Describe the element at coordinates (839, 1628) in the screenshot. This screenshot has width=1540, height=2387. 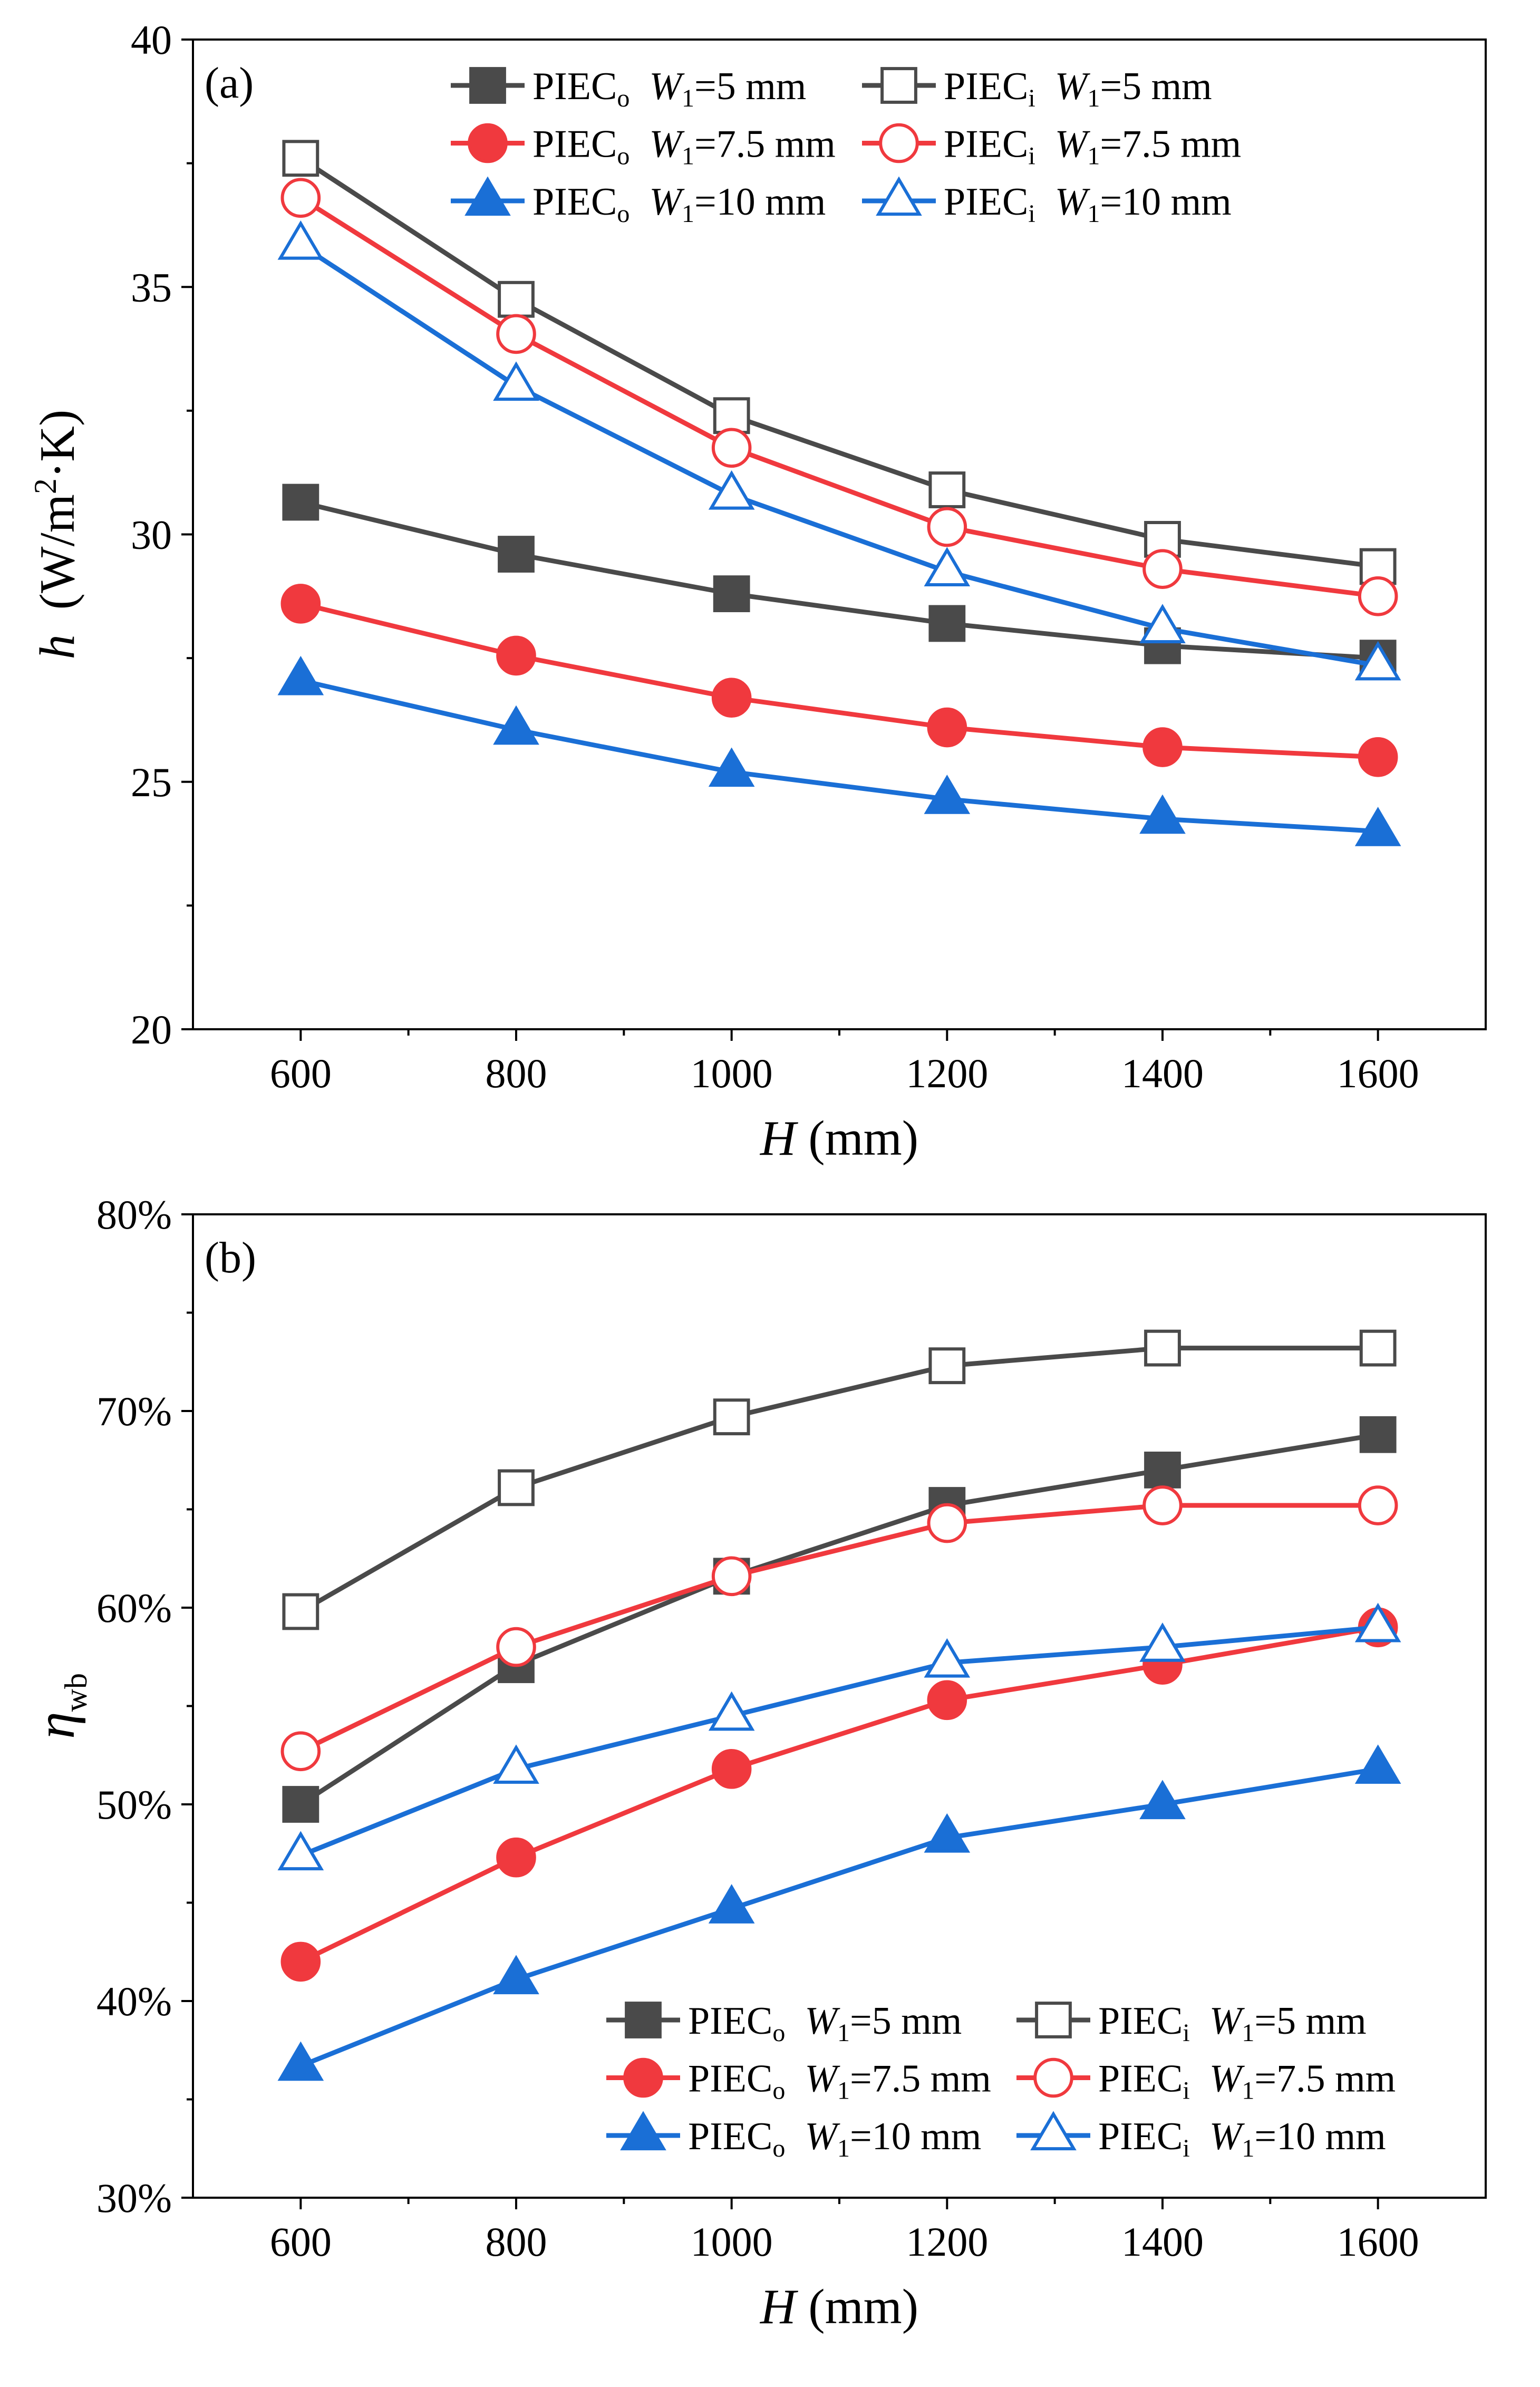
I see `series-pieci-w1-7-5-mm` at that location.